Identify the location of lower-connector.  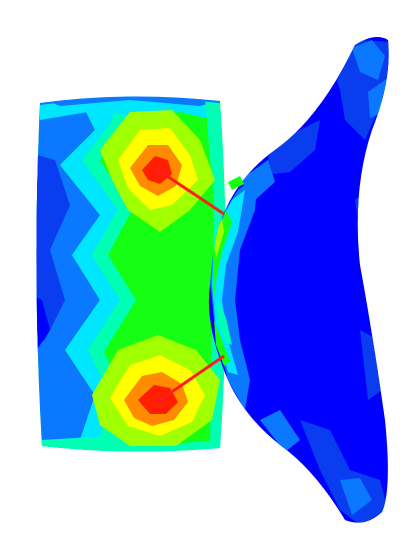
(192, 378).